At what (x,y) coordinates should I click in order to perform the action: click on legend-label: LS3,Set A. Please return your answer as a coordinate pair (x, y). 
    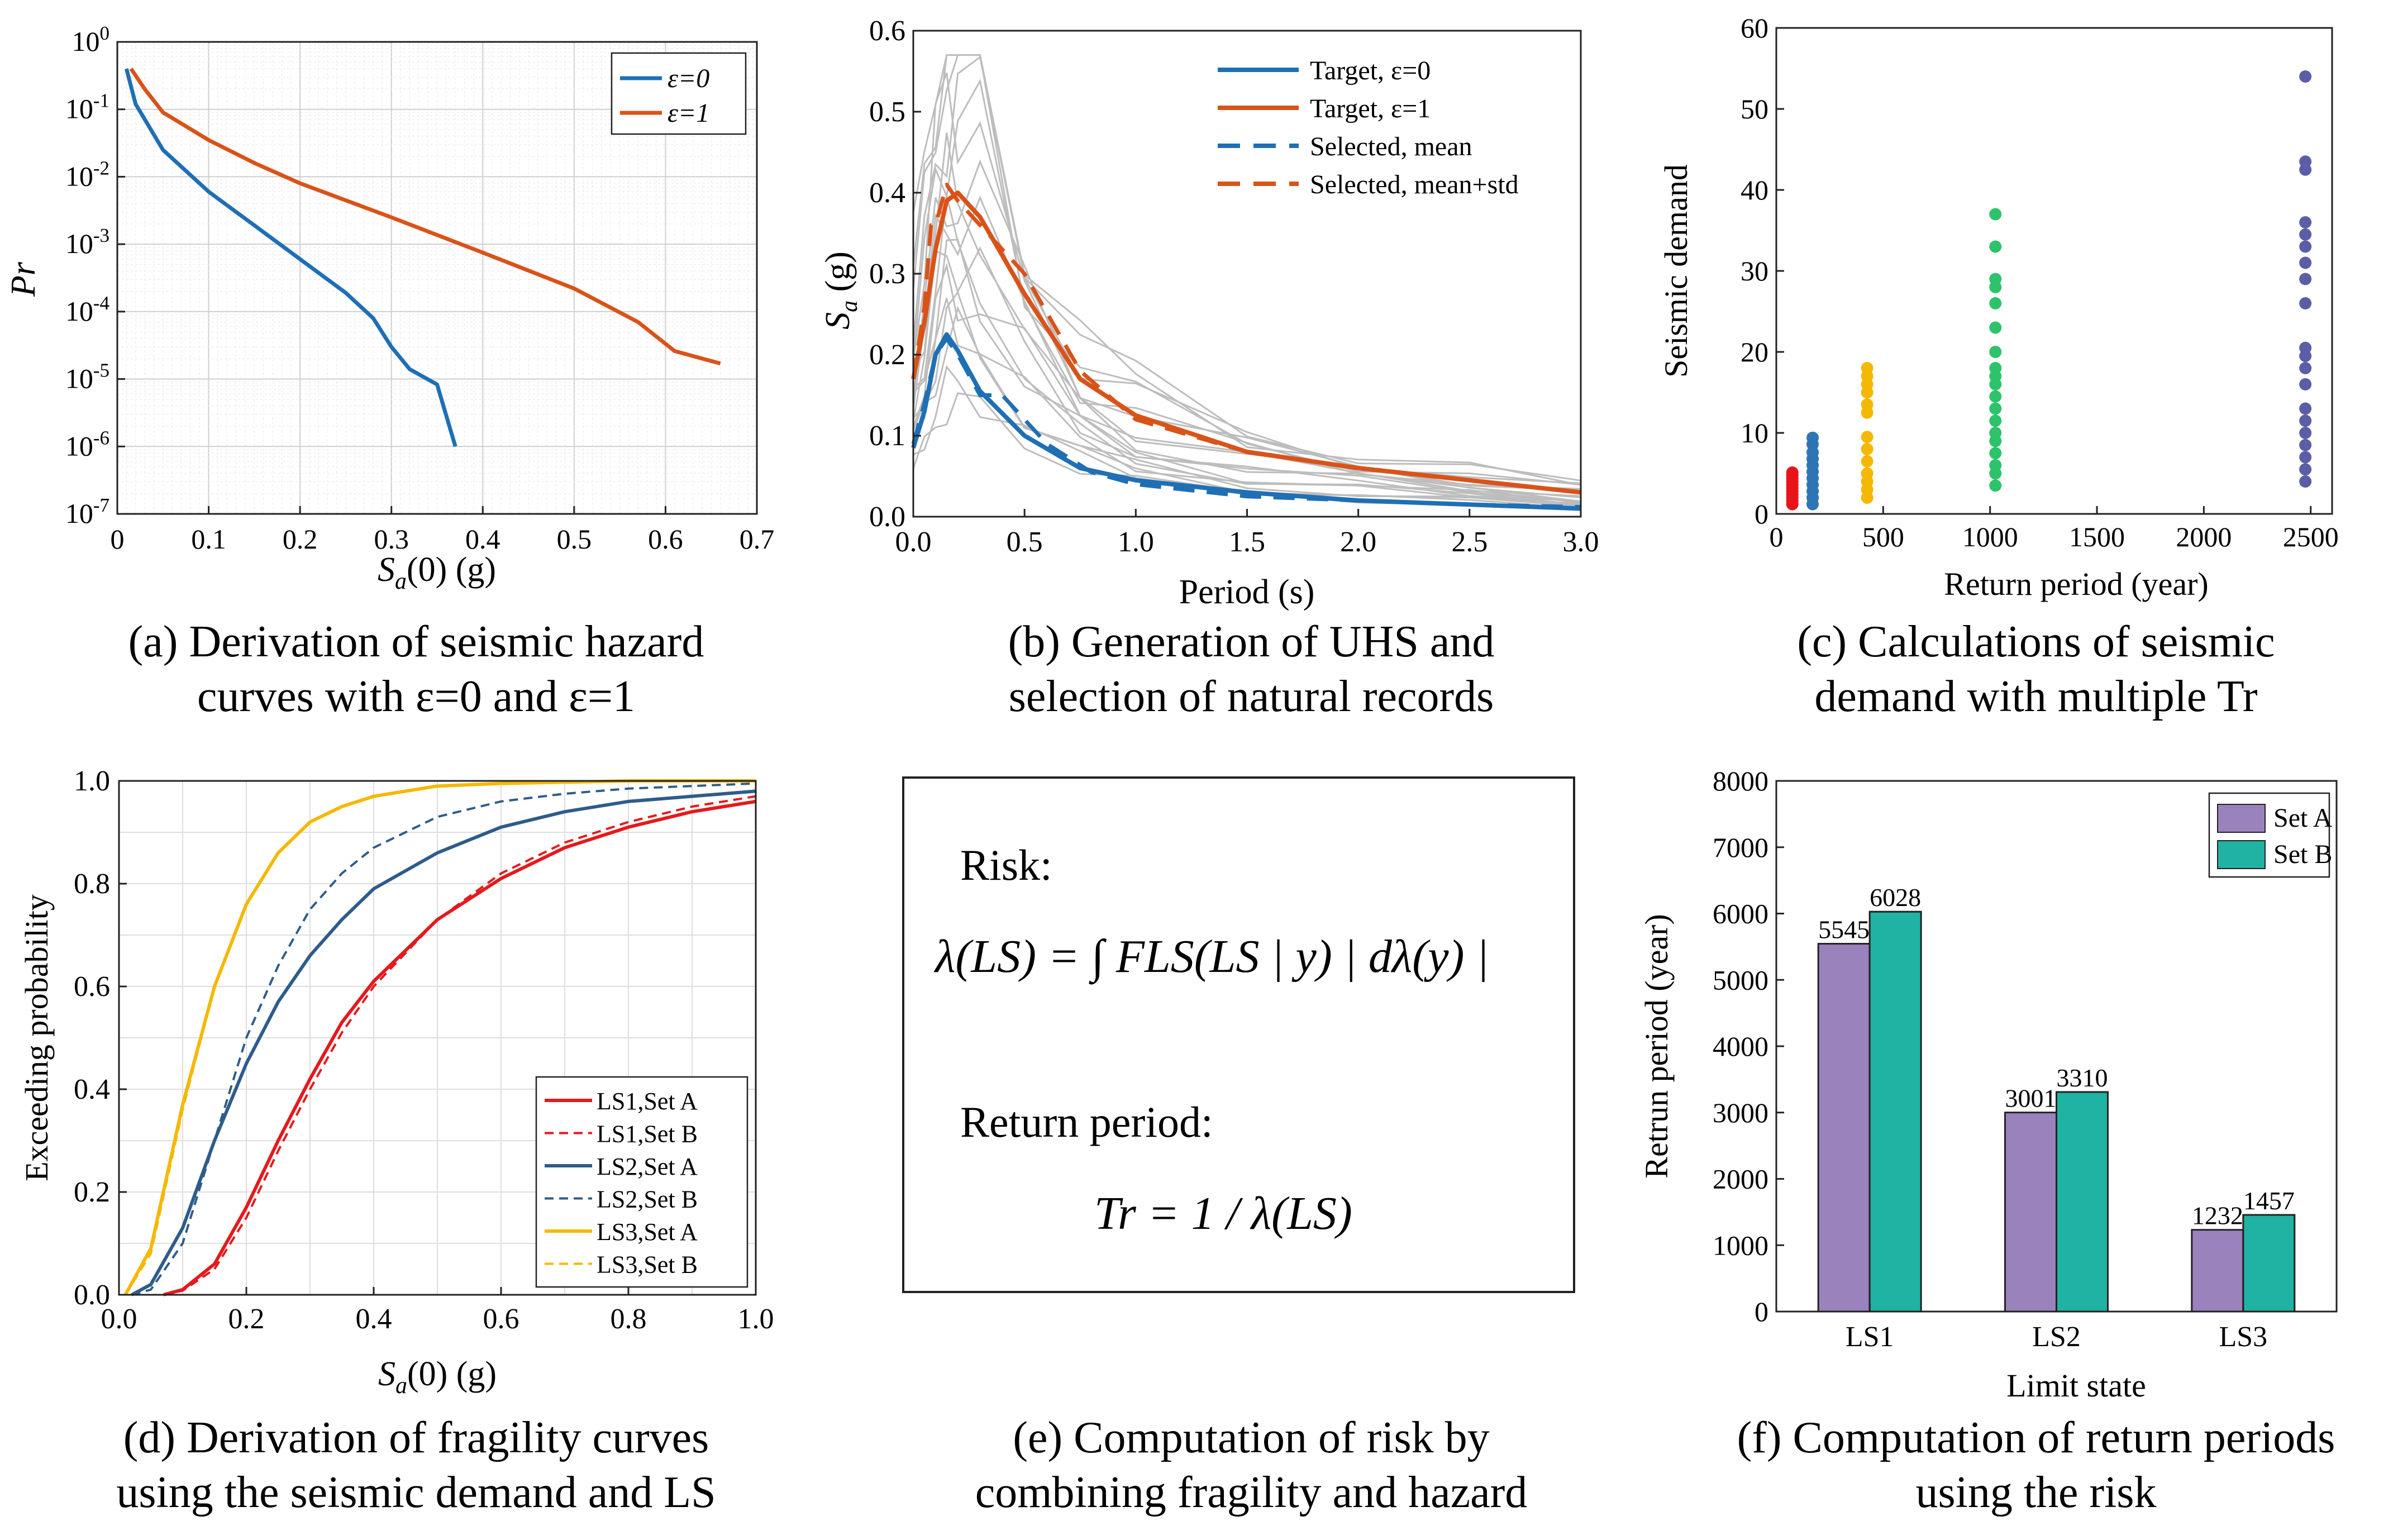
    Looking at the image, I should click on (647, 1232).